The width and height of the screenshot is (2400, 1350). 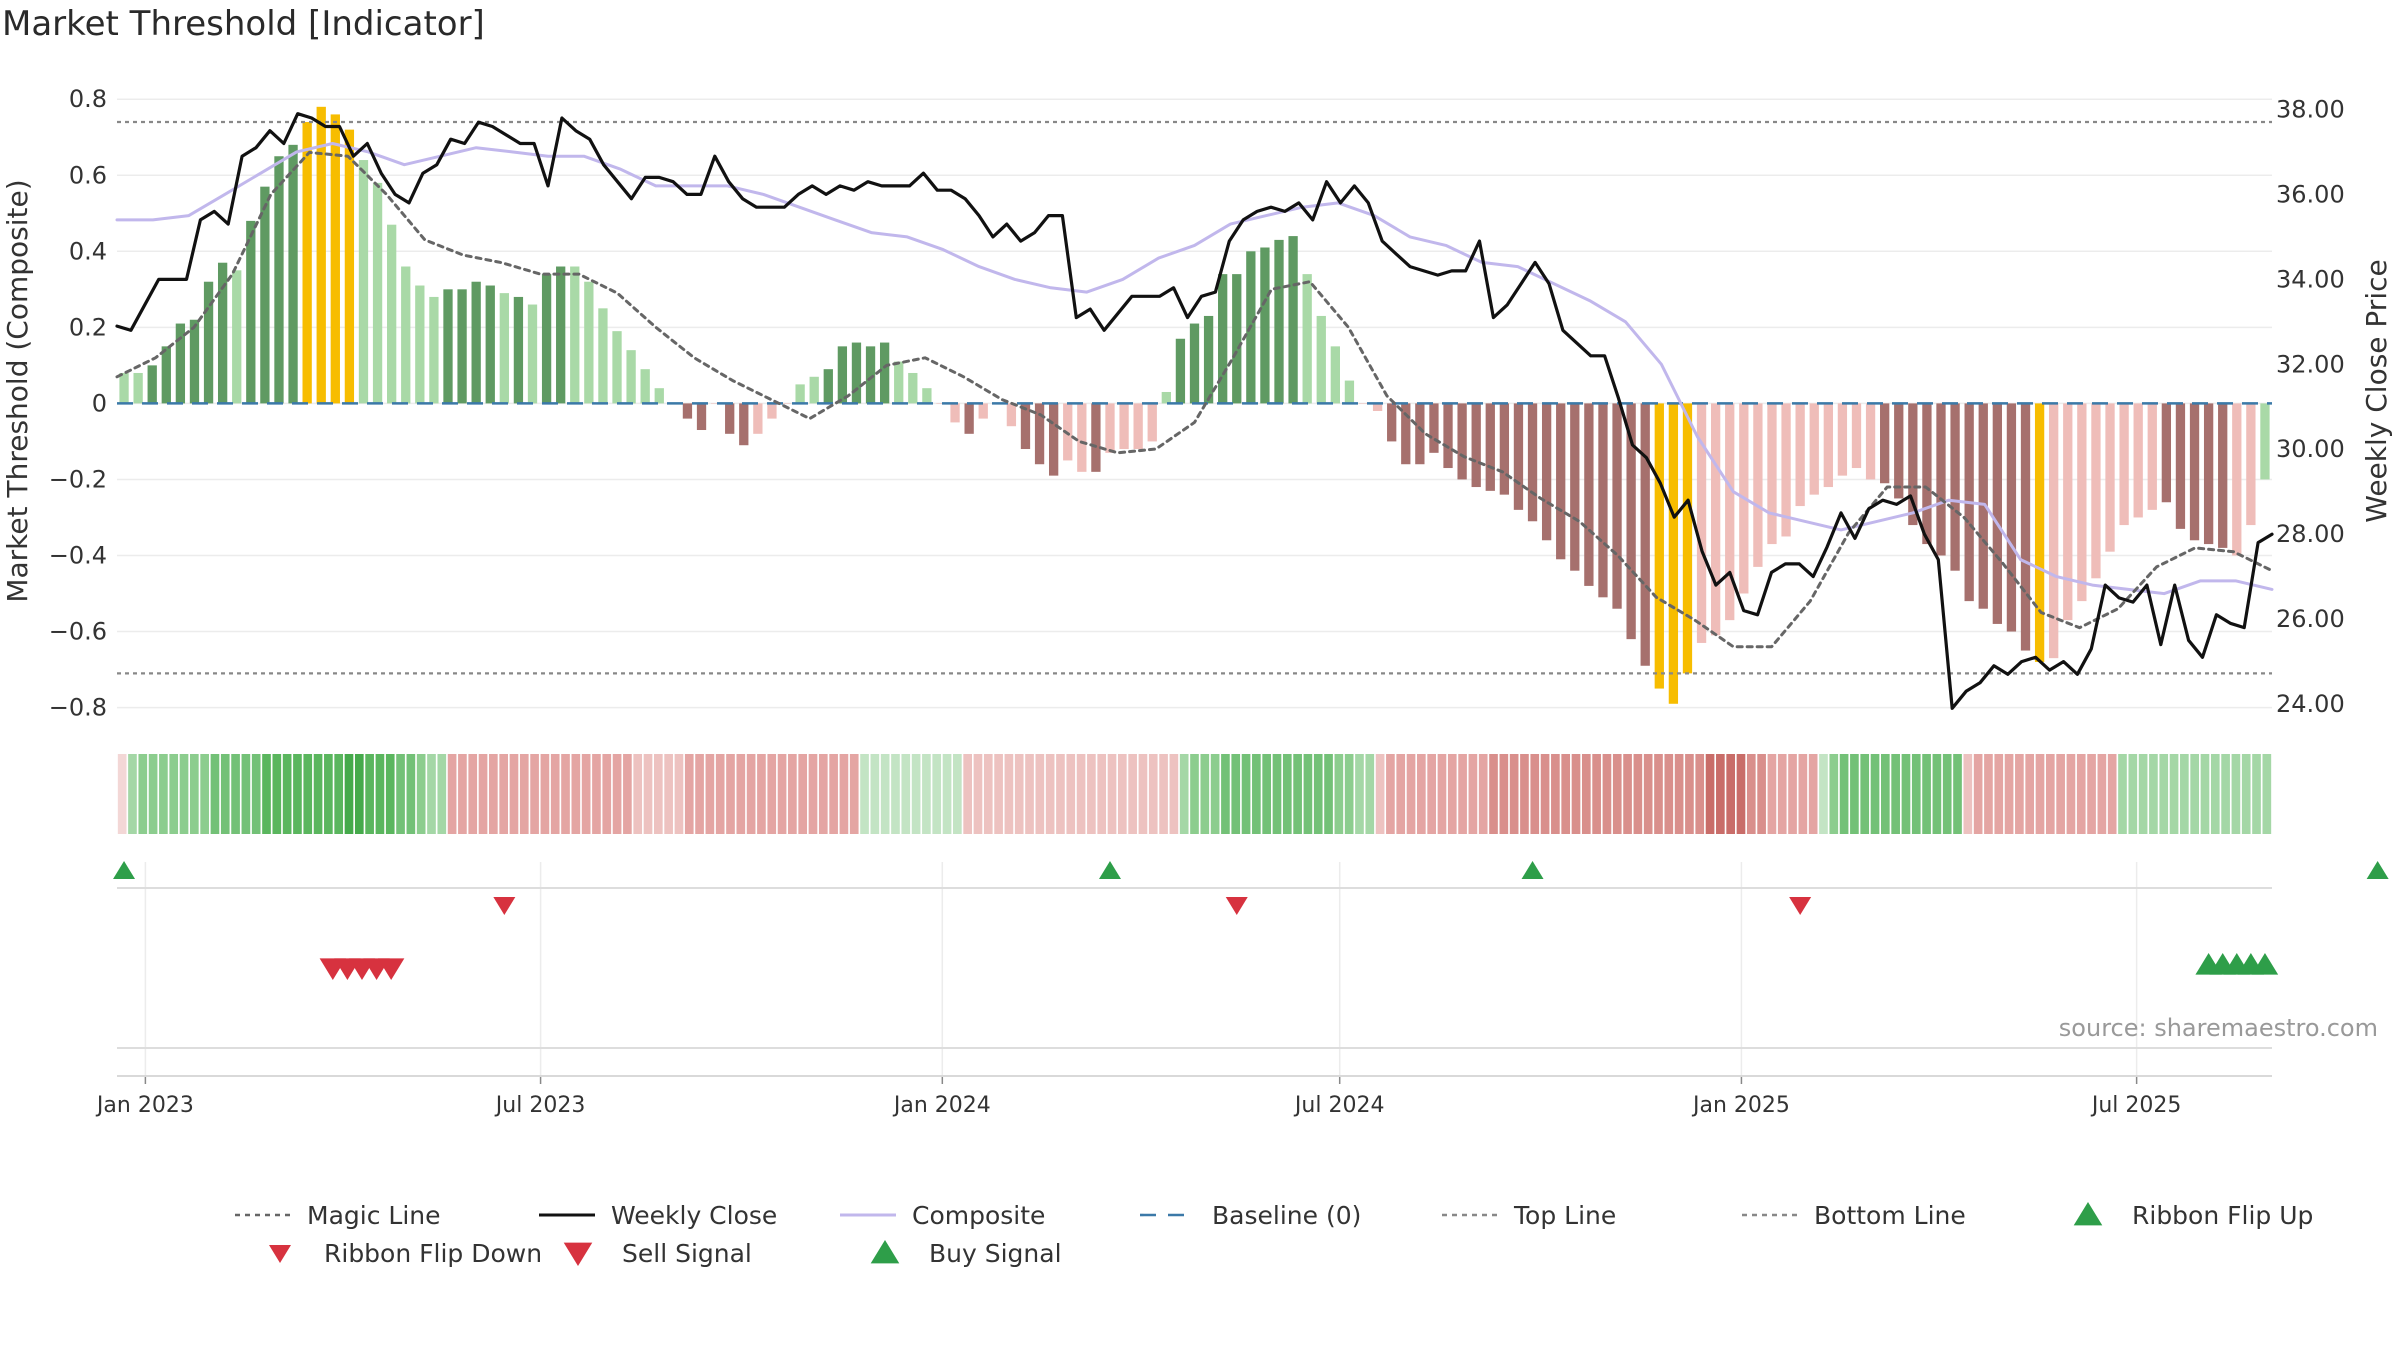 I want to click on ribbon-flip-down-marker, so click(x=1236, y=906).